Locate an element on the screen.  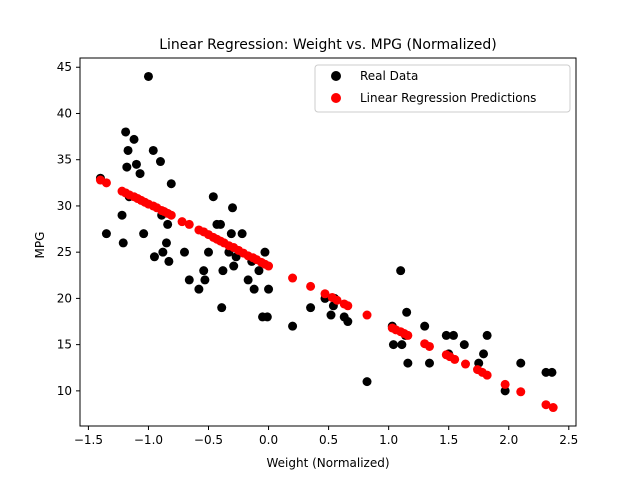
y-tick-label: 15 is located at coordinates (64, 345).